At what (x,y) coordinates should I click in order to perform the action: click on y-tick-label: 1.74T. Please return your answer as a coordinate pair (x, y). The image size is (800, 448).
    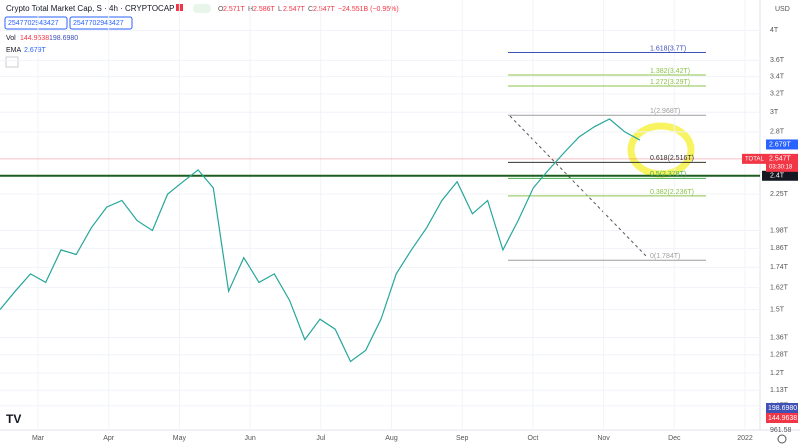
    Looking at the image, I should click on (779, 267).